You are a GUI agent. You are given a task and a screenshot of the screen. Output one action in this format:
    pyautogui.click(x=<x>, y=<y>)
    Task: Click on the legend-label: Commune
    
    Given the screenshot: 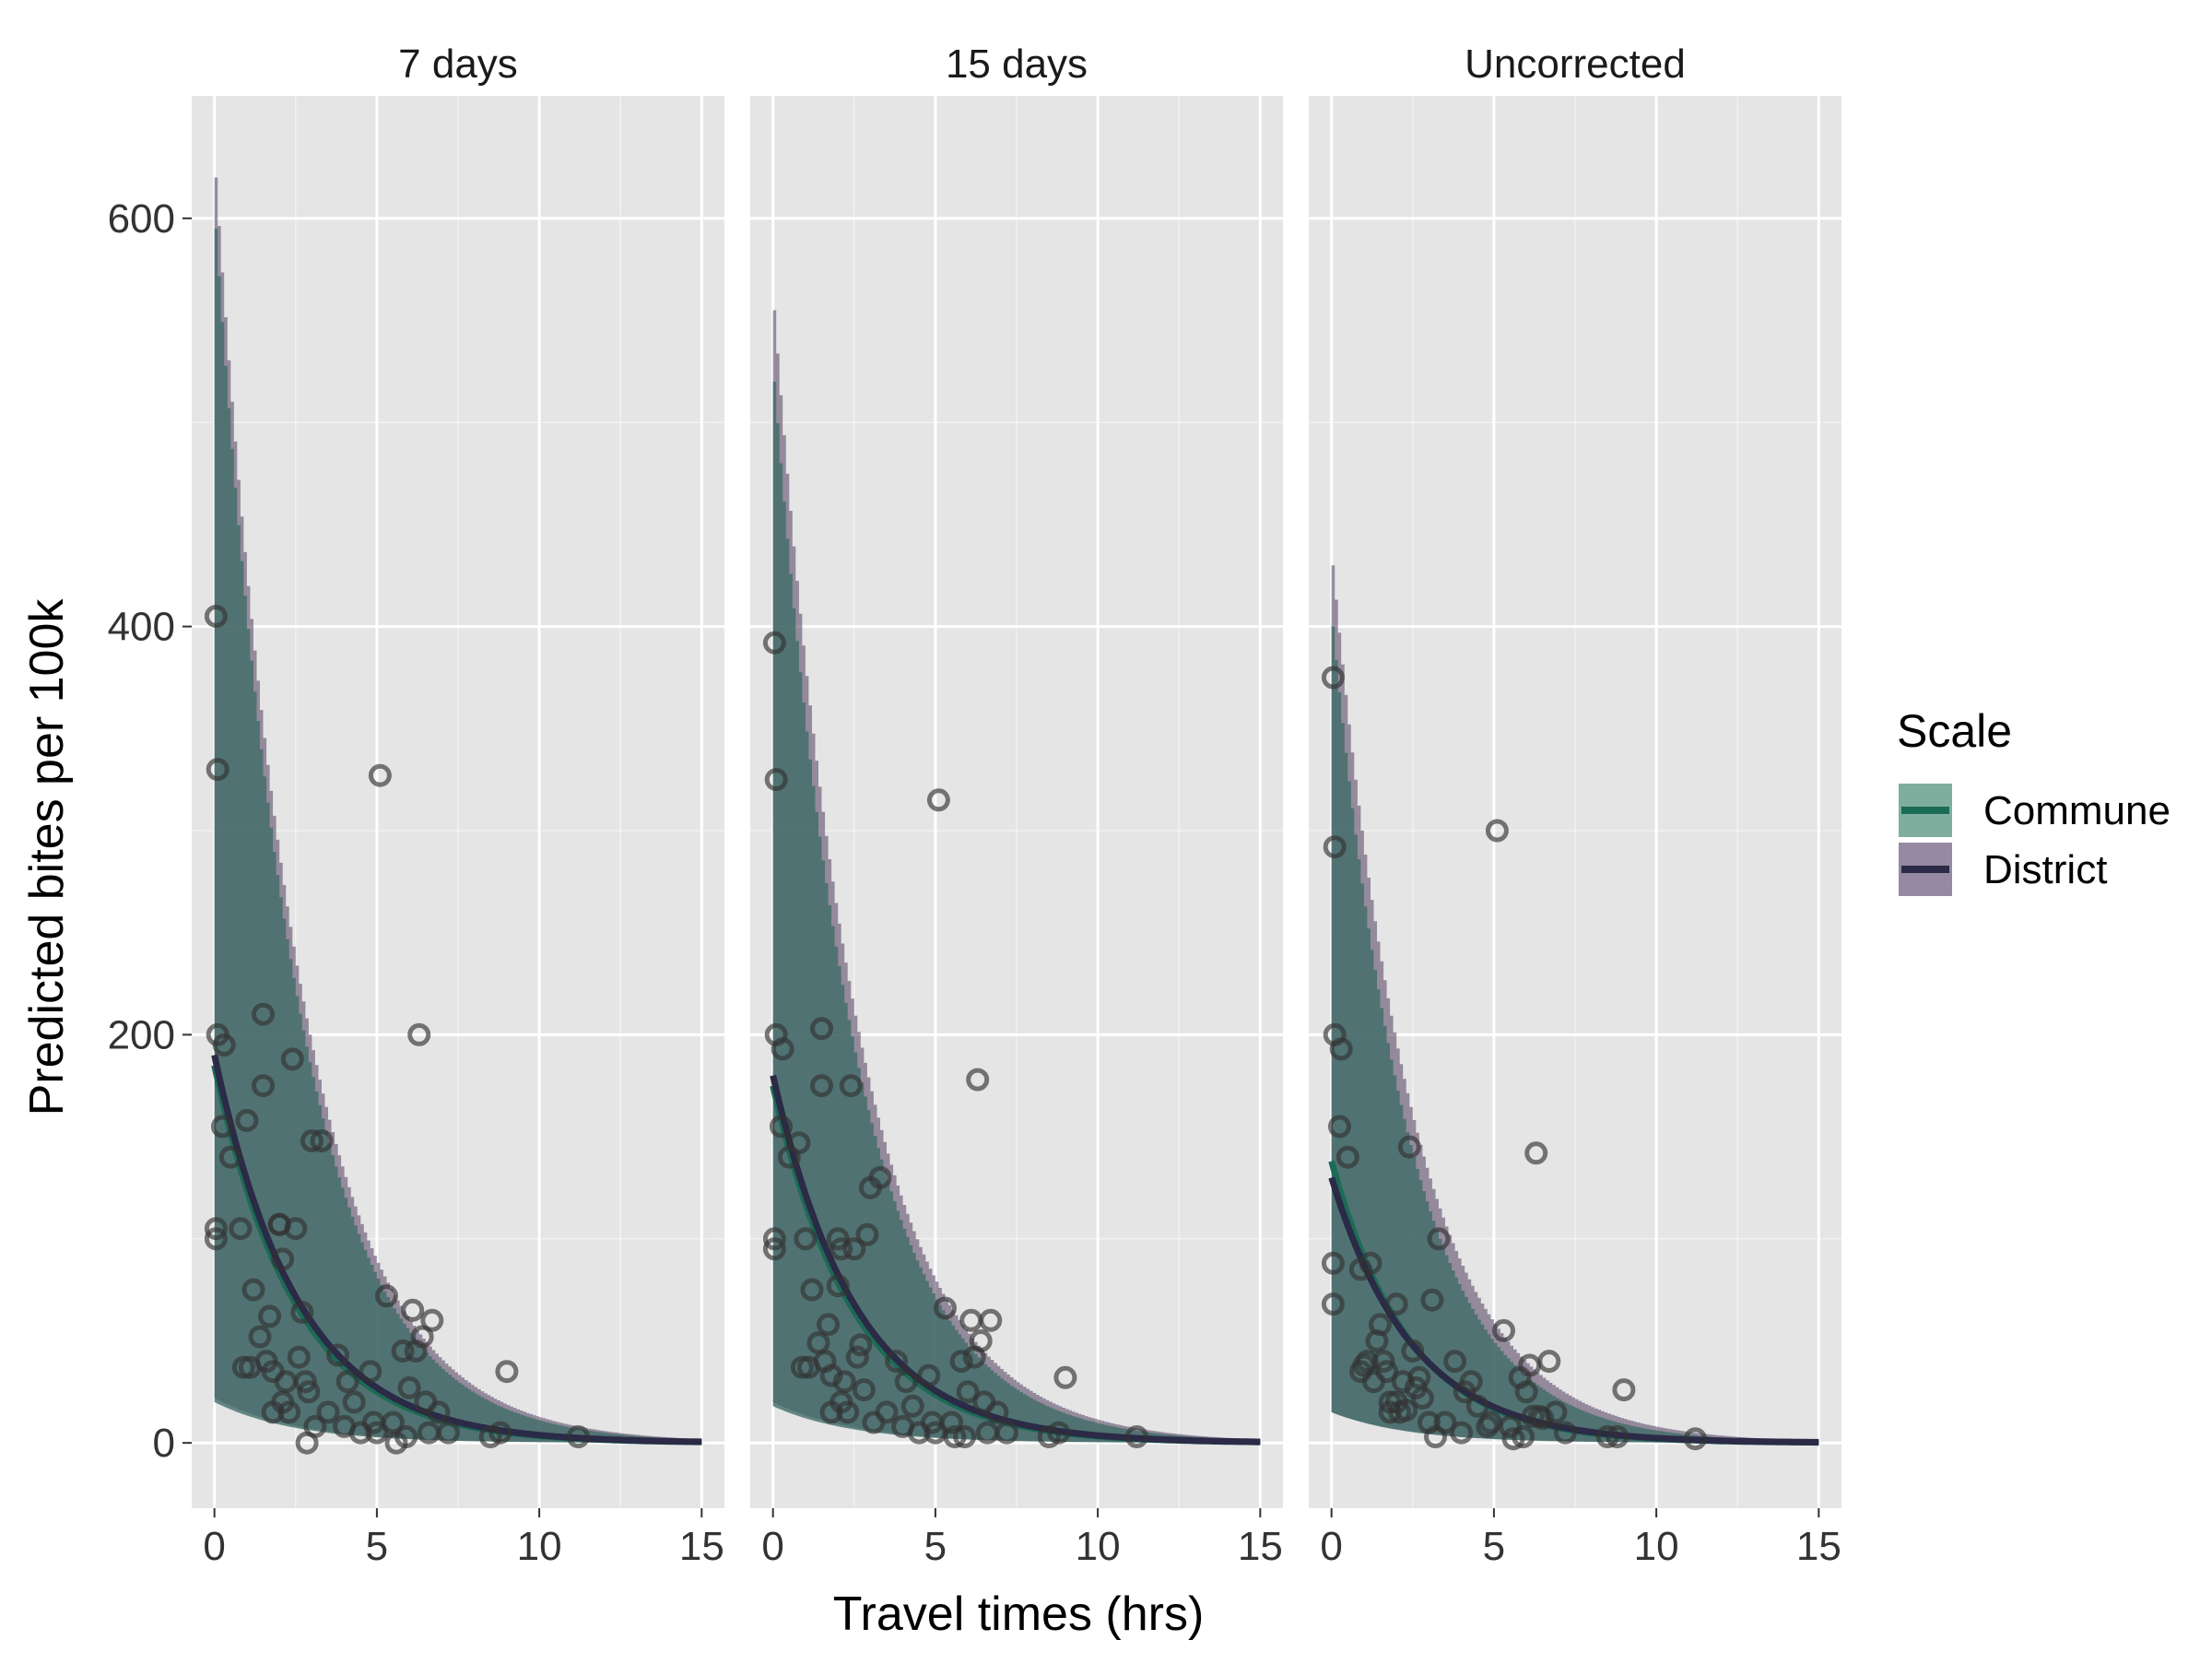 What is the action you would take?
    pyautogui.click(x=2077, y=810)
    